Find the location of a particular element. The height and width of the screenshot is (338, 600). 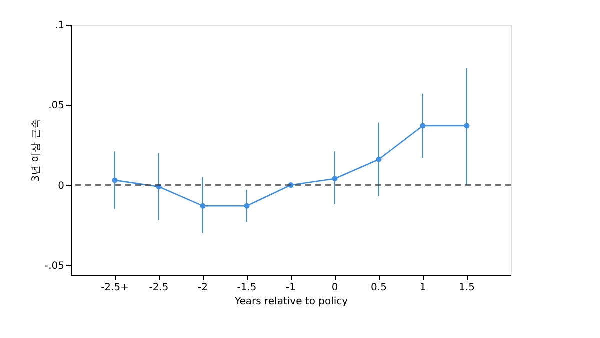

x-tick-label: -2.5+ is located at coordinates (115, 288).